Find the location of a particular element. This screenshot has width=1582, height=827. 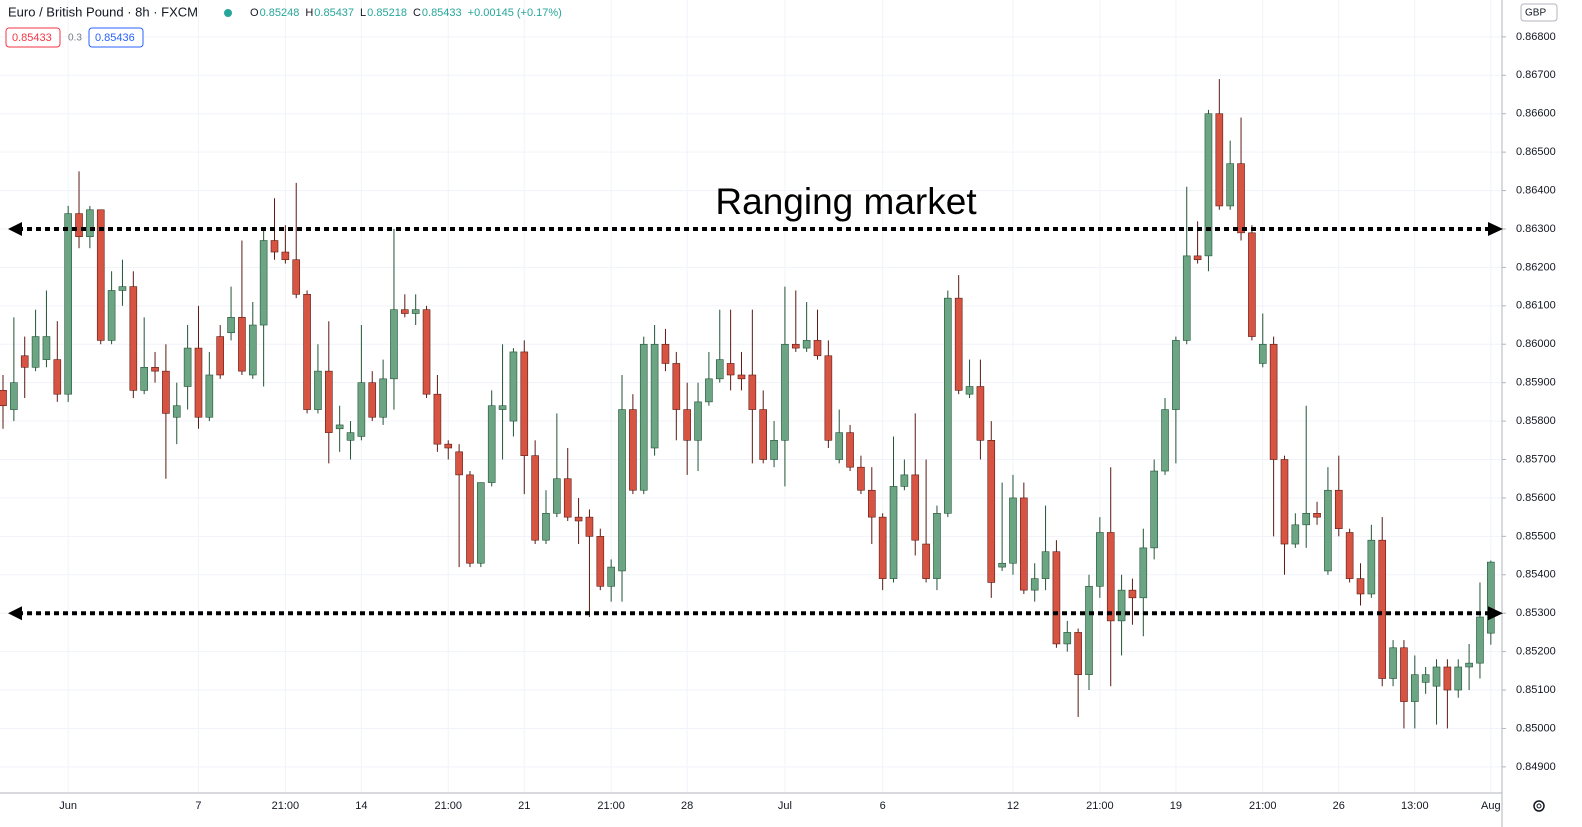

x-tick-label: 21:00 is located at coordinates (1100, 806).